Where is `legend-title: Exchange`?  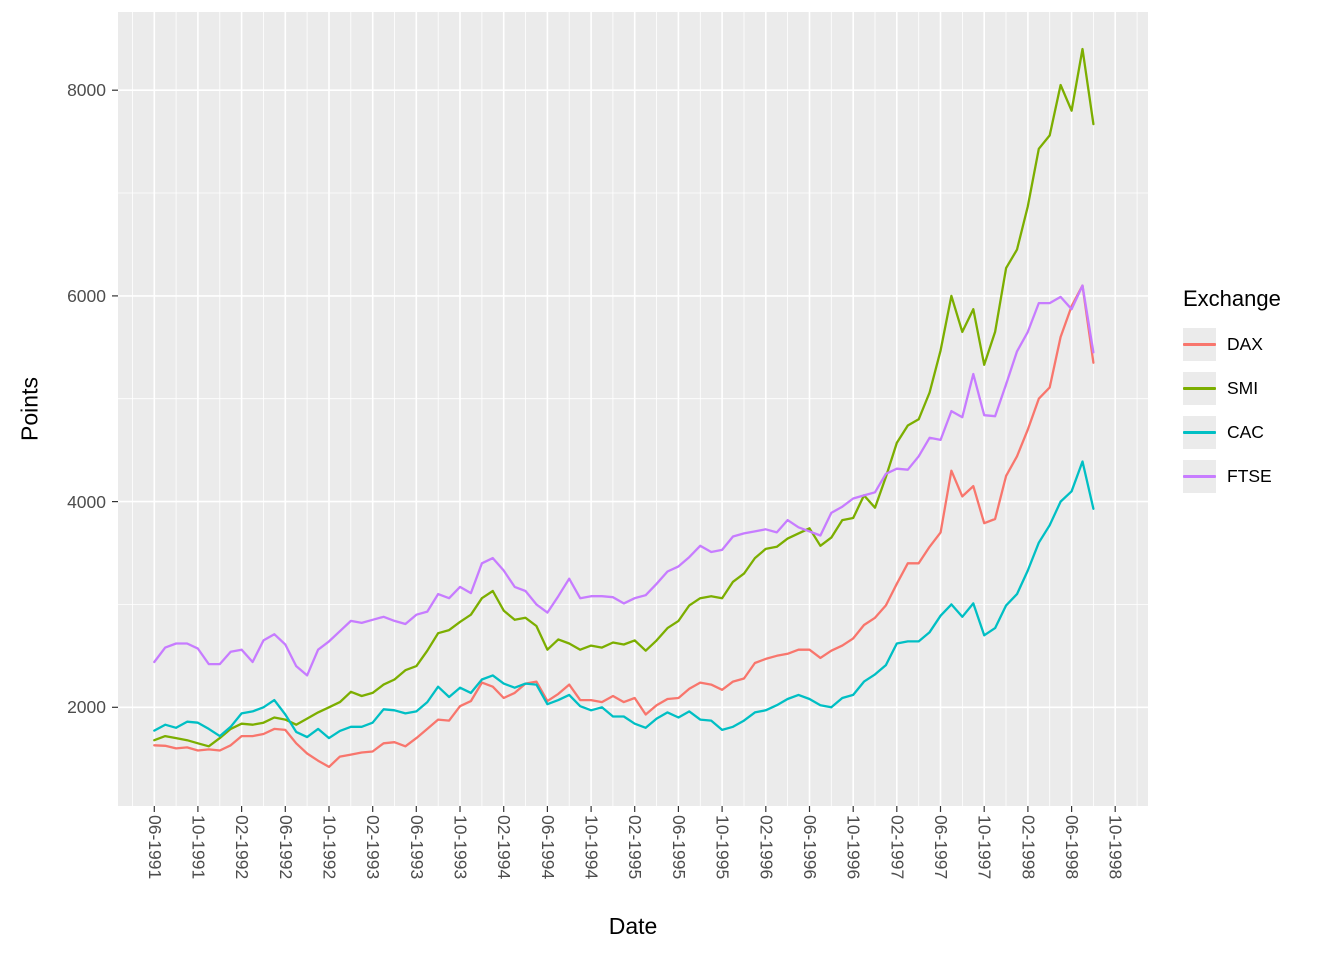 legend-title: Exchange is located at coordinates (1232, 298).